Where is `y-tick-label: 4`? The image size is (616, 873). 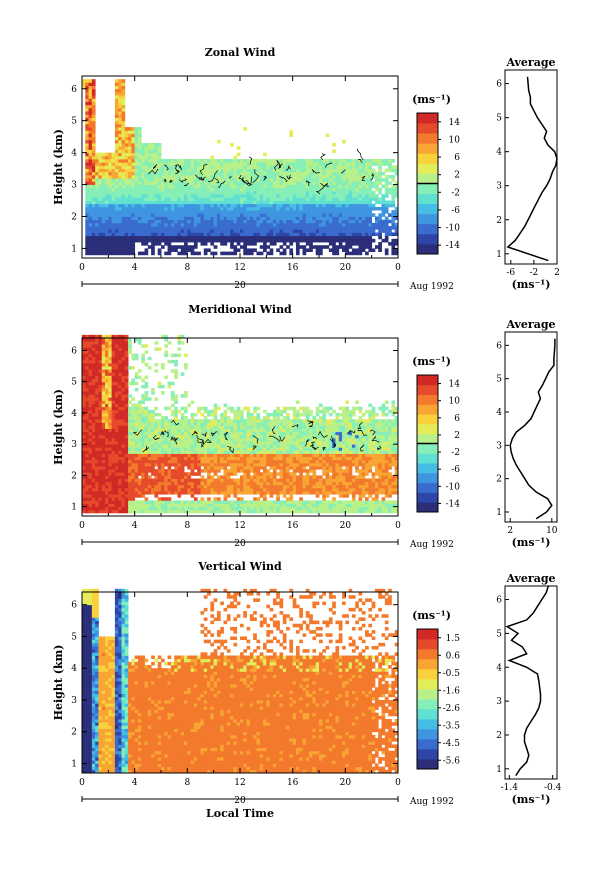
y-tick-label: 4 is located at coordinates (74, 154).